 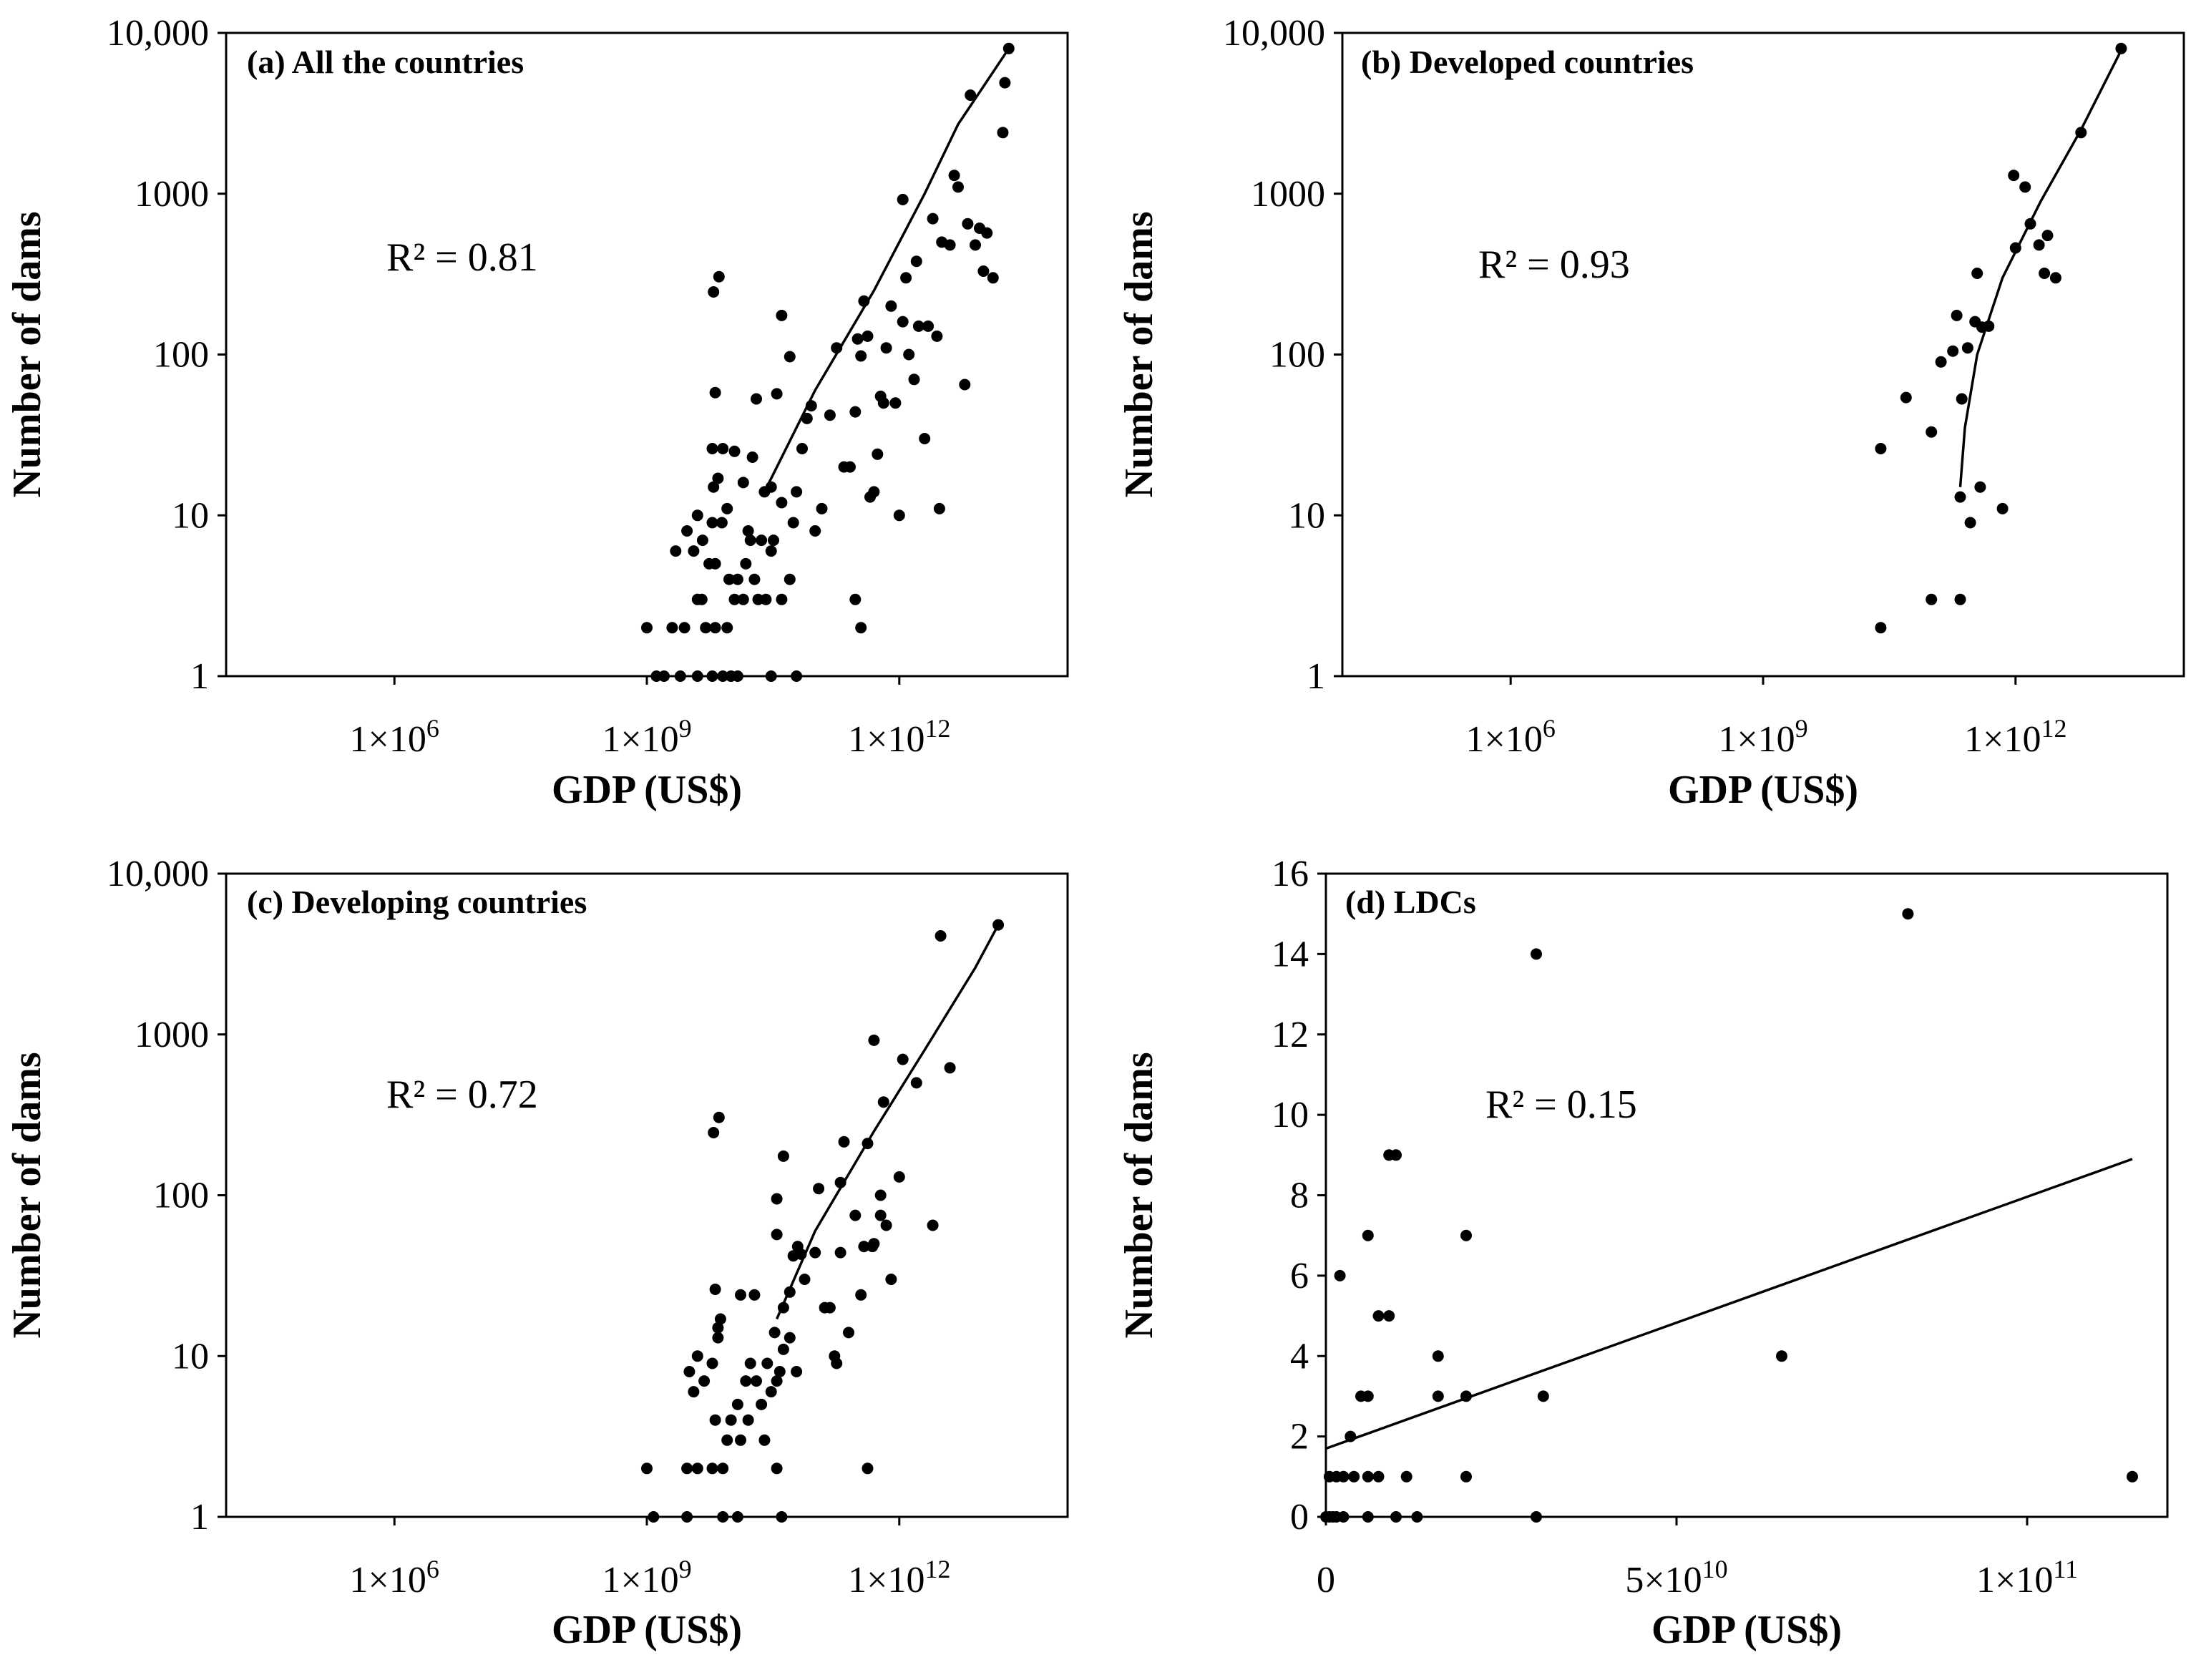 I want to click on panel-title: (c) Developing countries, so click(x=417, y=902).